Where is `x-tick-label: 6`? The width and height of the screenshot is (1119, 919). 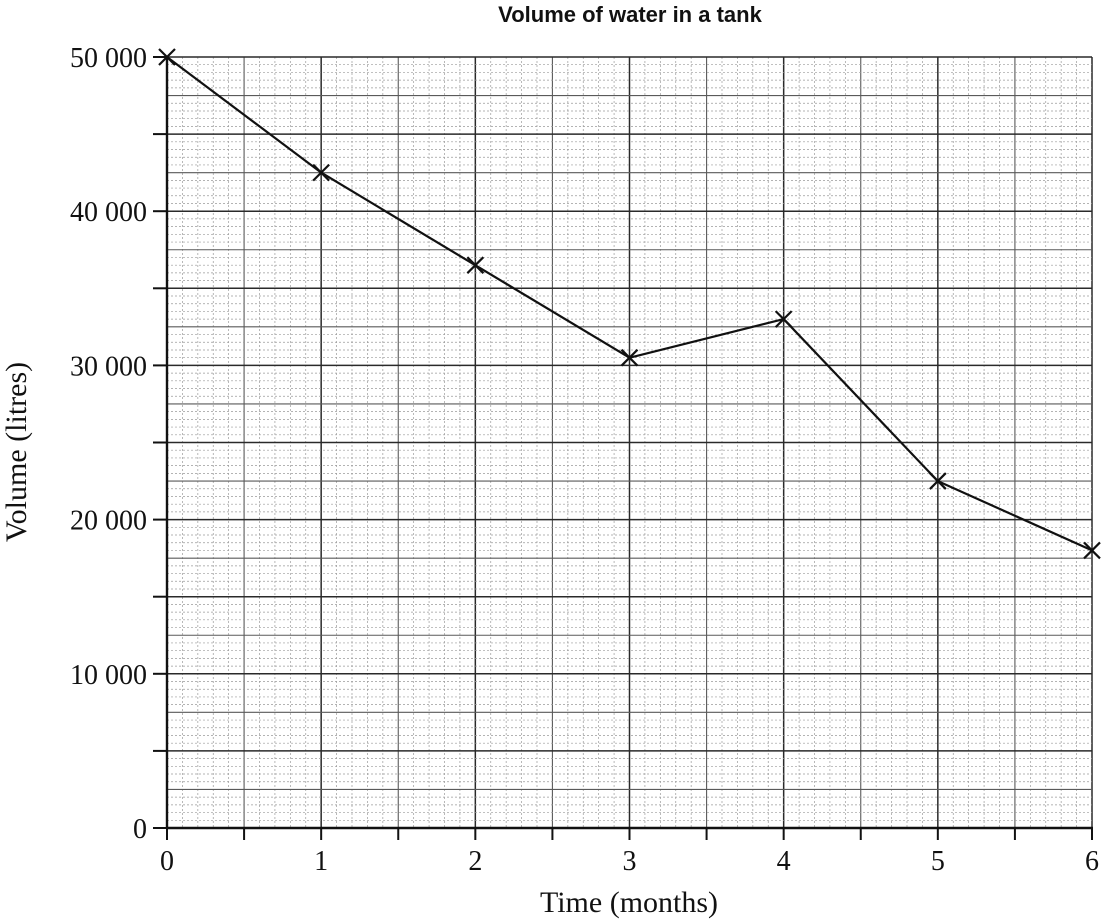 x-tick-label: 6 is located at coordinates (1092, 861).